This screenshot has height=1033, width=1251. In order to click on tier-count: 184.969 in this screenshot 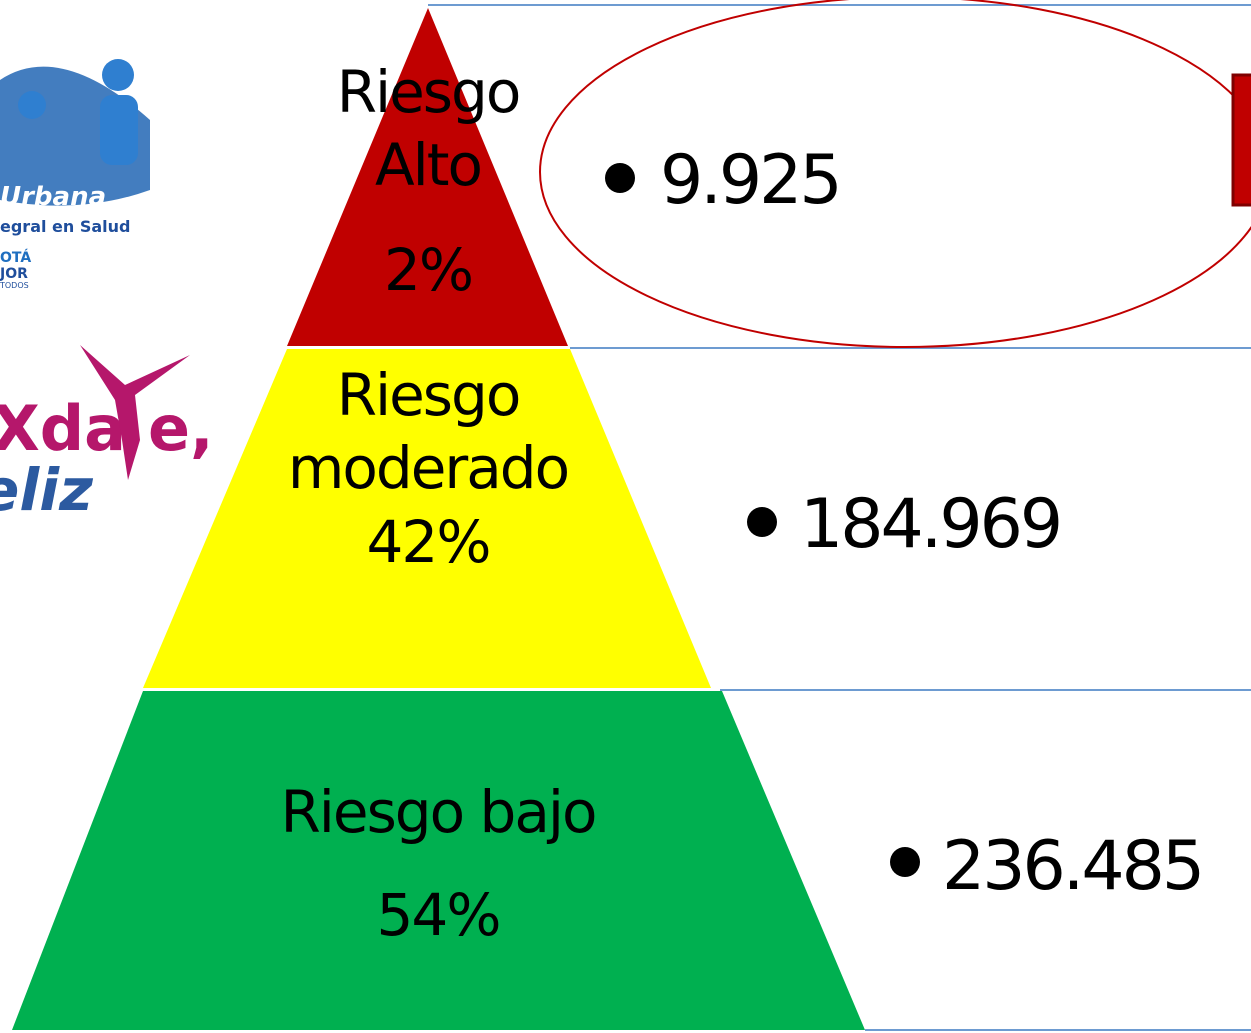, I will do `click(930, 524)`.